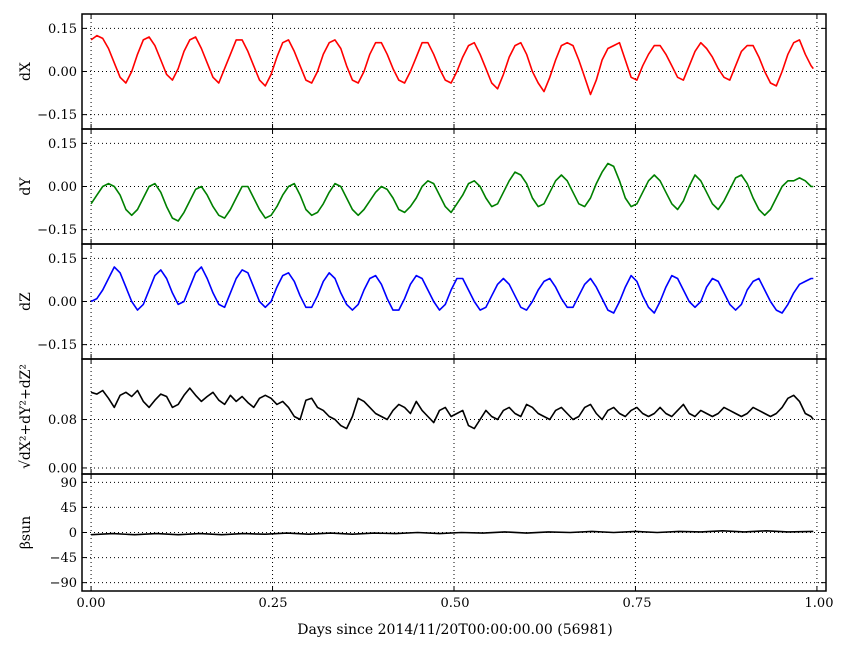 The height and width of the screenshot is (650, 848). I want to click on x-tick-label: 0.50, so click(455, 603).